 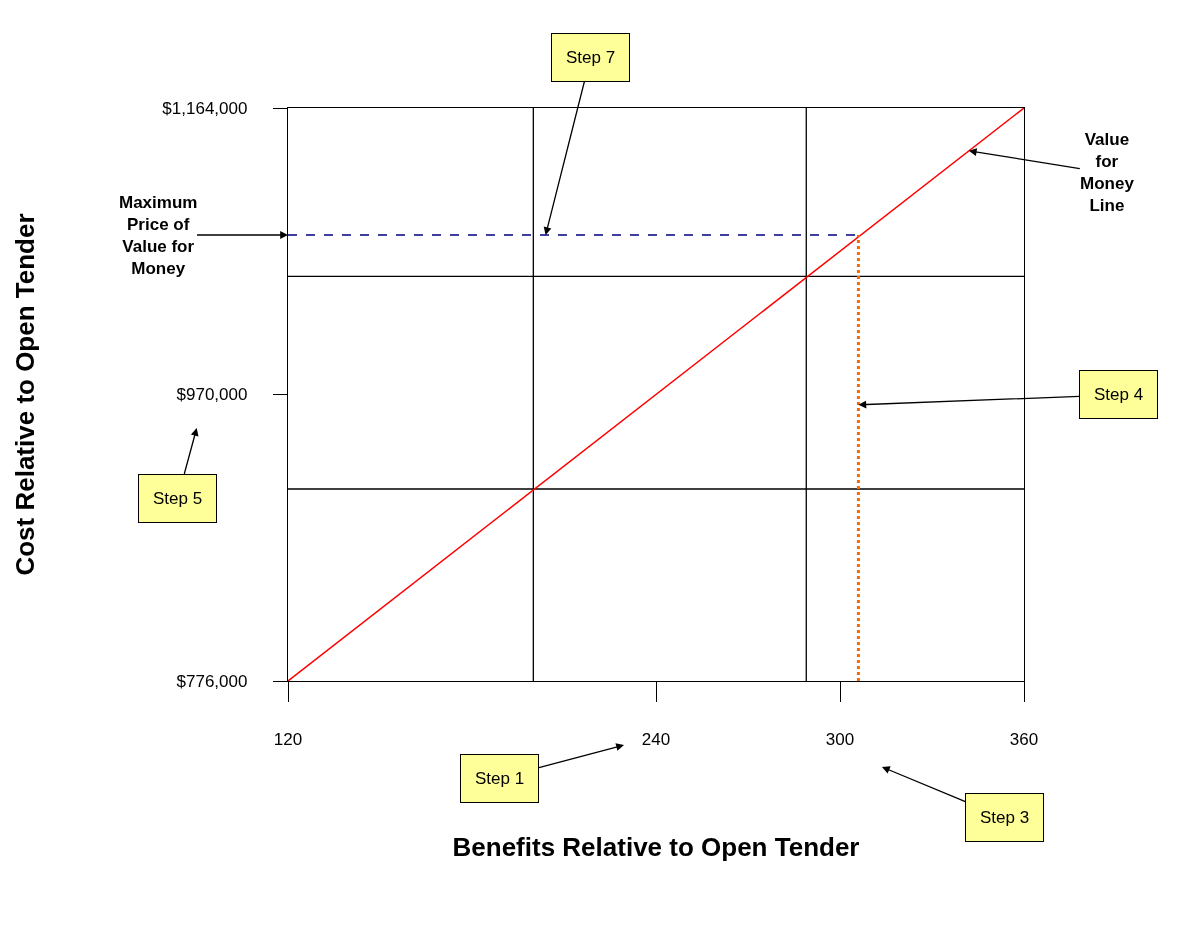 What do you see at coordinates (205, 108) in the screenshot?
I see `y-tick-label: $1,164,000` at bounding box center [205, 108].